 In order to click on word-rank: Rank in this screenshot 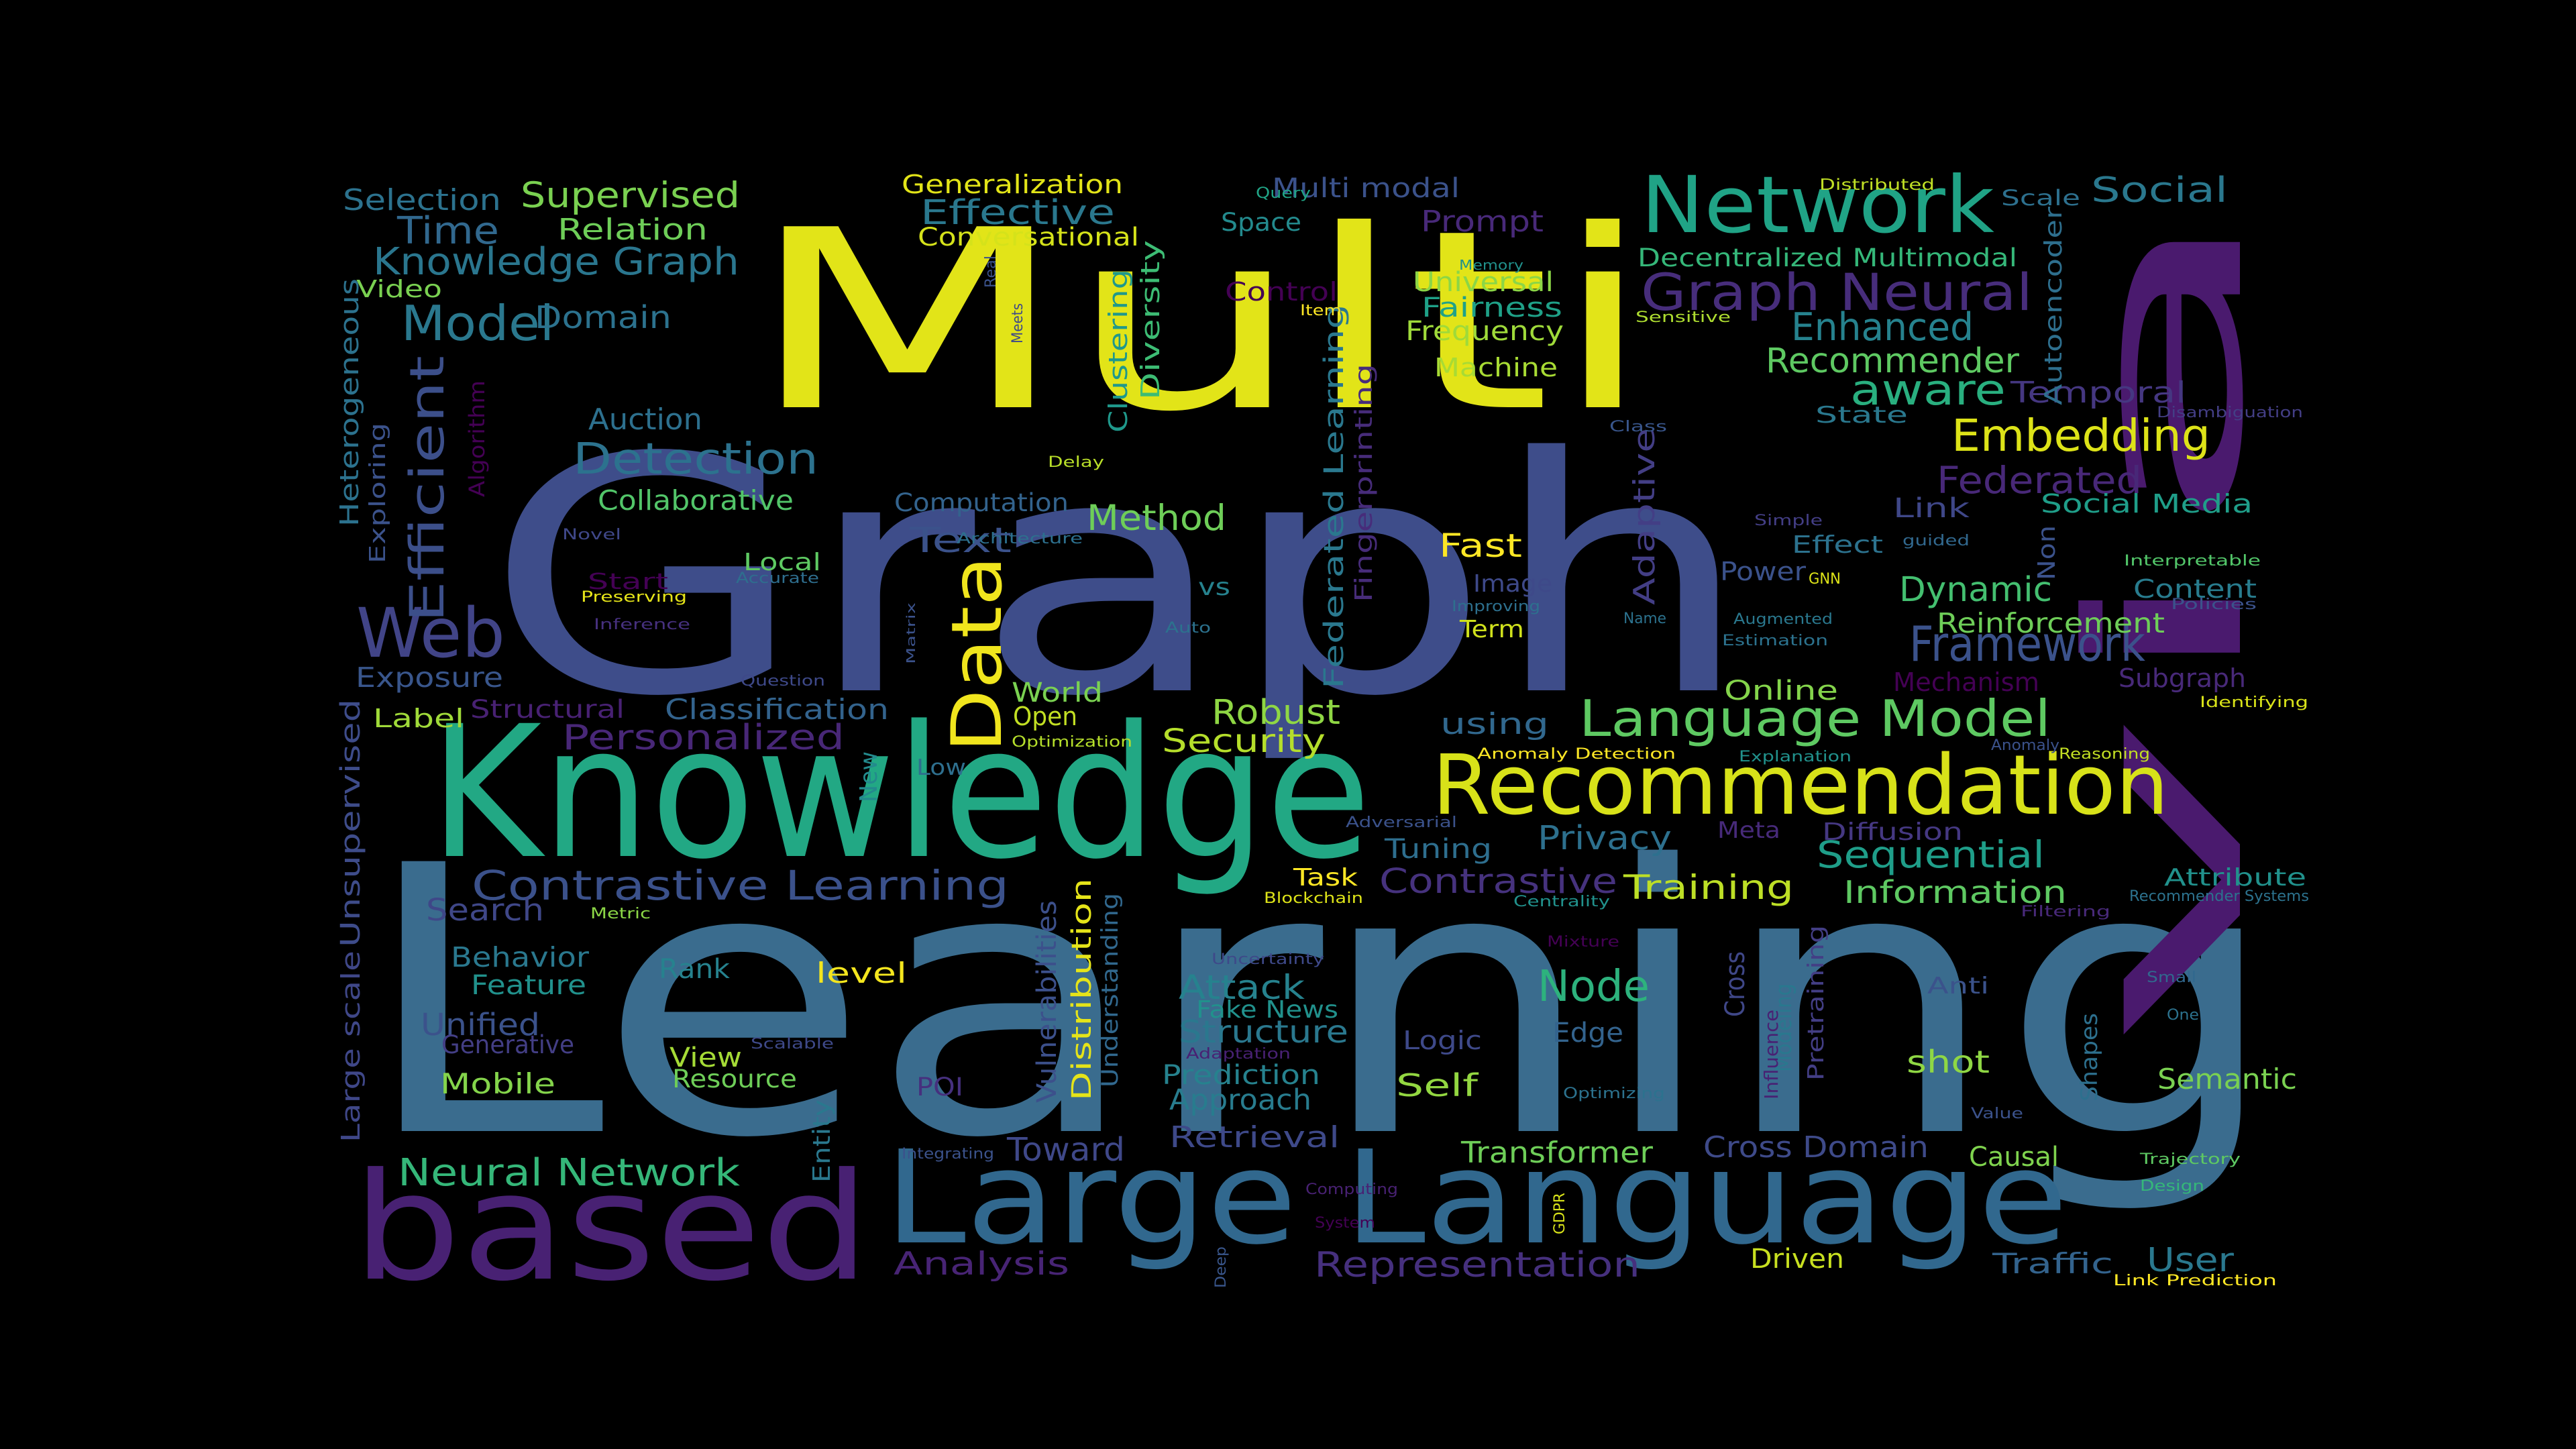, I will do `click(695, 969)`.